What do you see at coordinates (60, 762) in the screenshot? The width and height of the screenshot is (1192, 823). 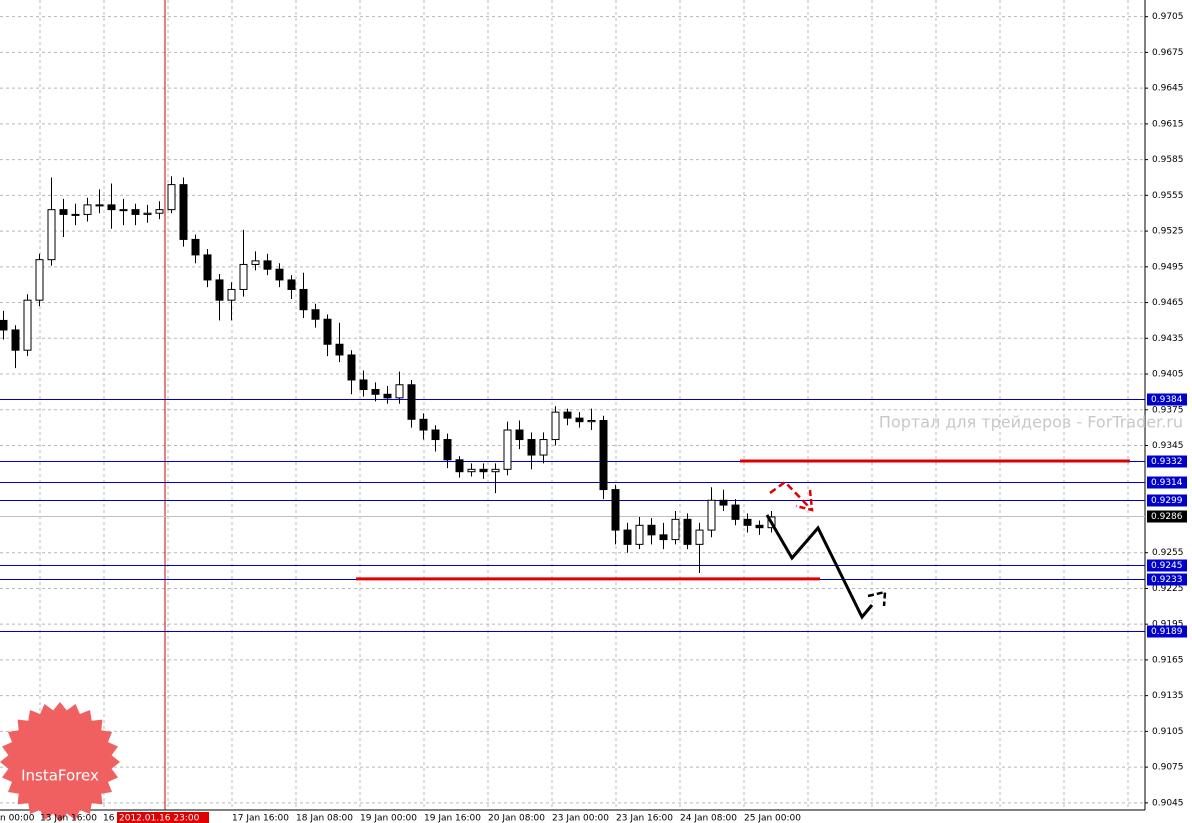 I see `logo-badge` at bounding box center [60, 762].